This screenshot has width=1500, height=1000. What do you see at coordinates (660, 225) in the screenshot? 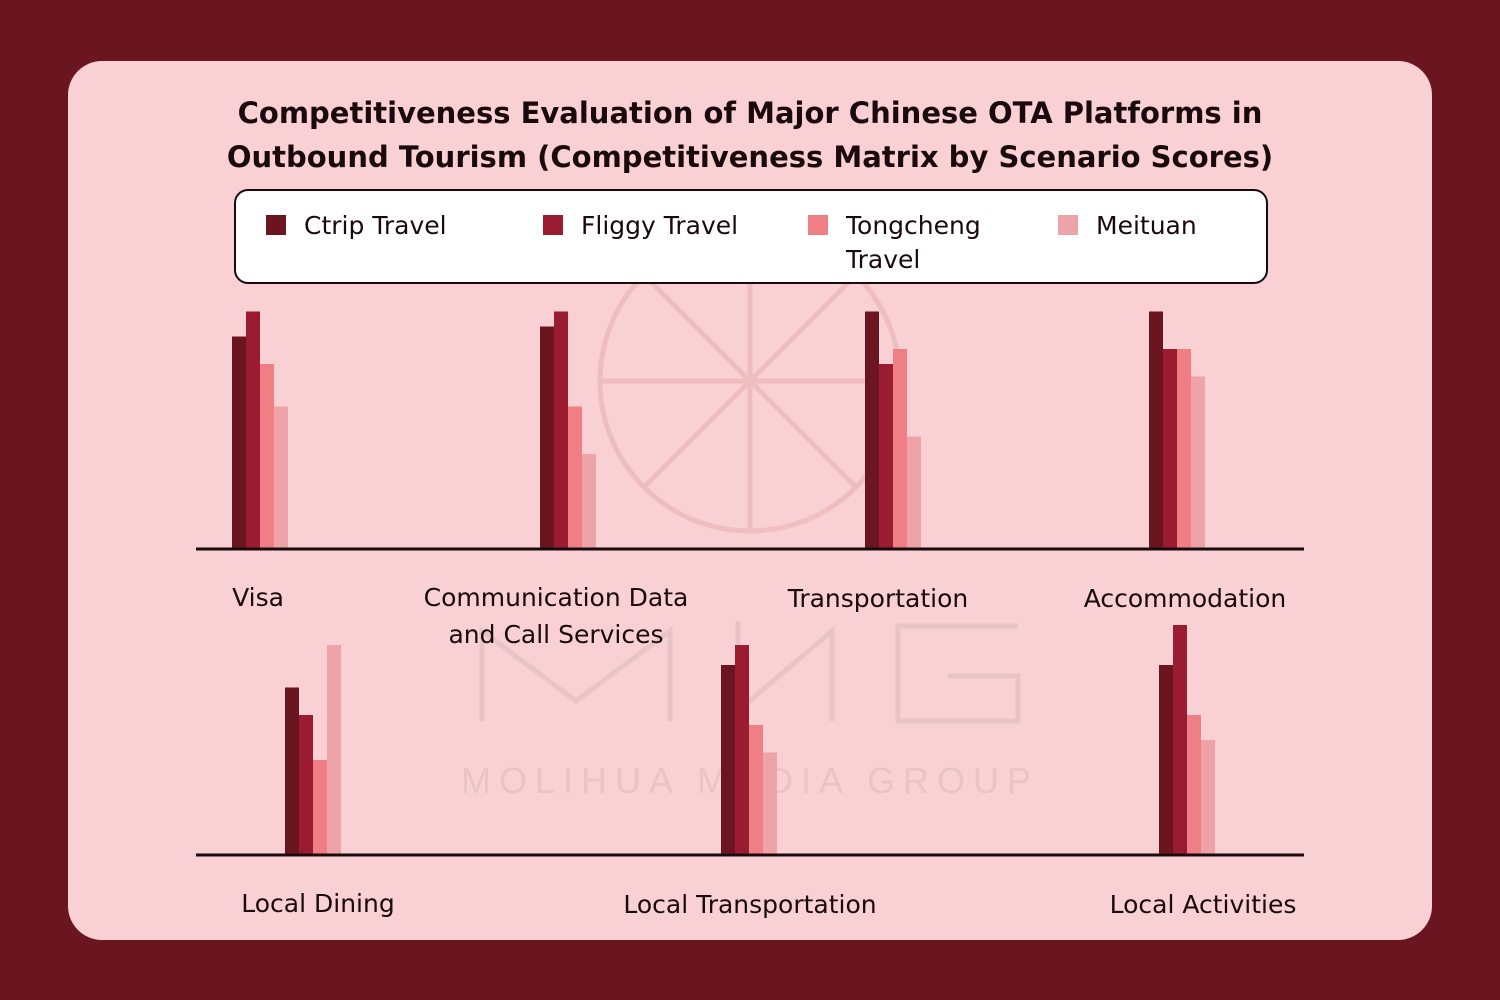
I see `legend-label-fliggy: Fliggy Travel` at bounding box center [660, 225].